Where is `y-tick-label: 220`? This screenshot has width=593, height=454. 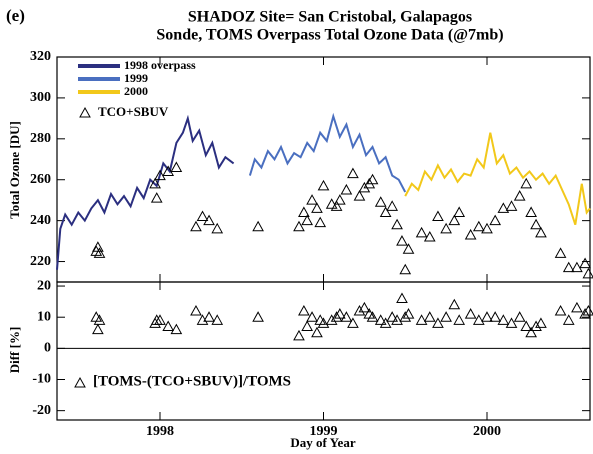 y-tick-label: 220 is located at coordinates (40, 261).